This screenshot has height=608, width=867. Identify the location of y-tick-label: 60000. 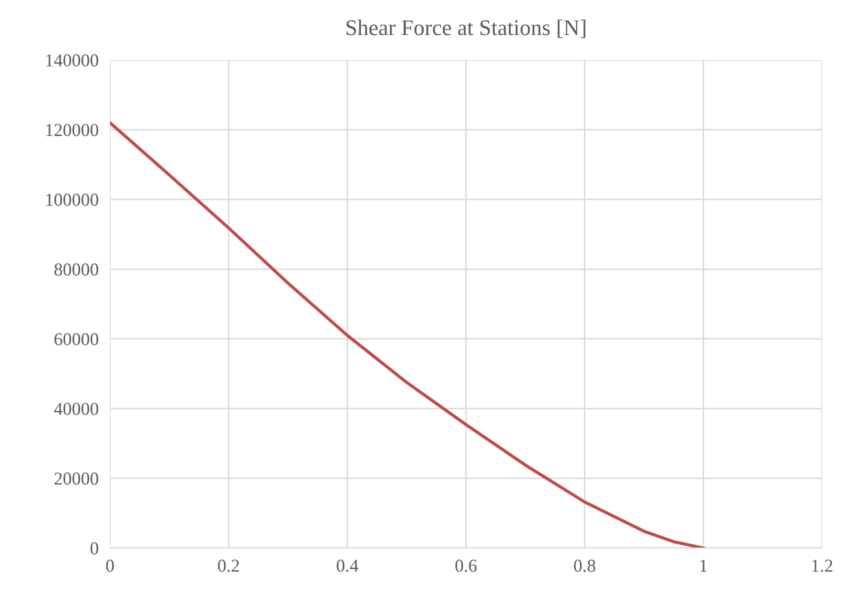
(76, 339).